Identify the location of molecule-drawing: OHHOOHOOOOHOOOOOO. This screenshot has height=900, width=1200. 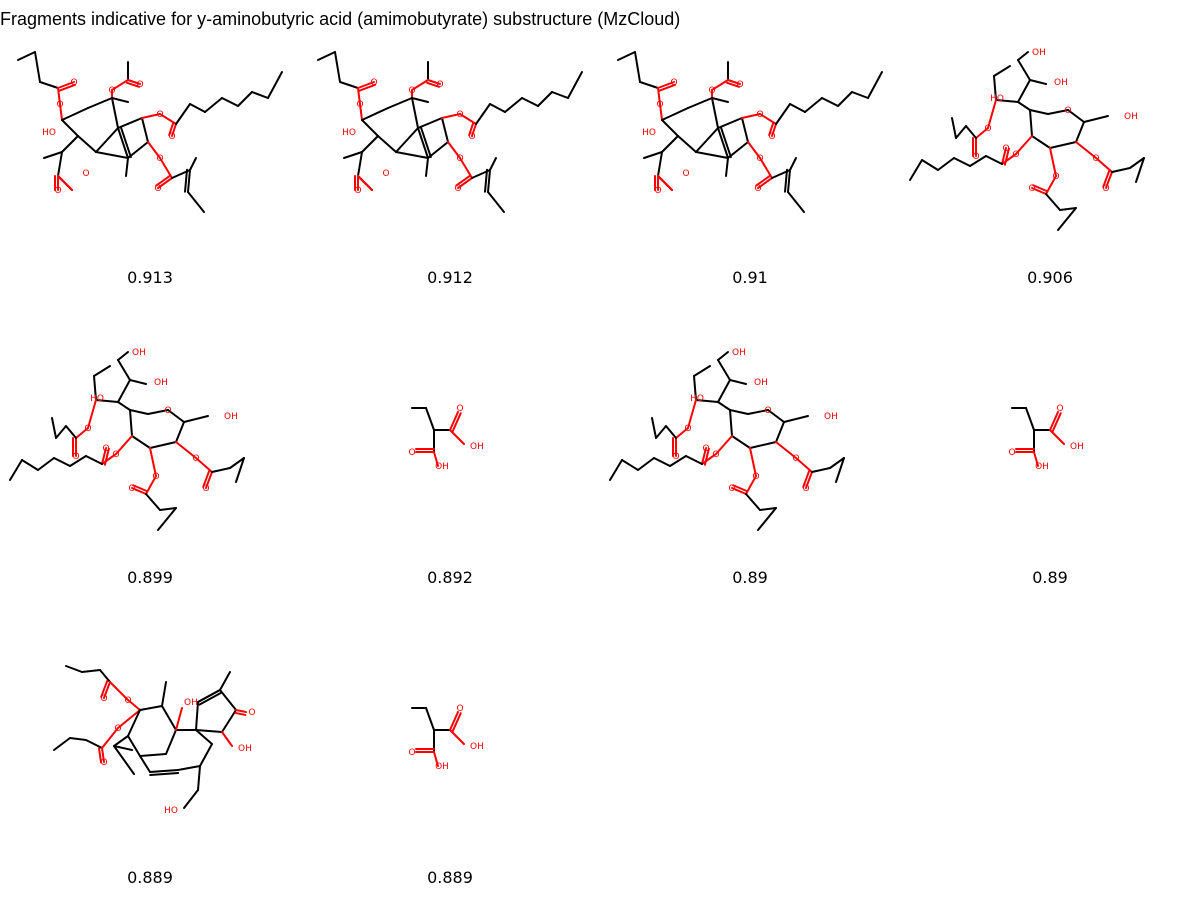
(727, 439).